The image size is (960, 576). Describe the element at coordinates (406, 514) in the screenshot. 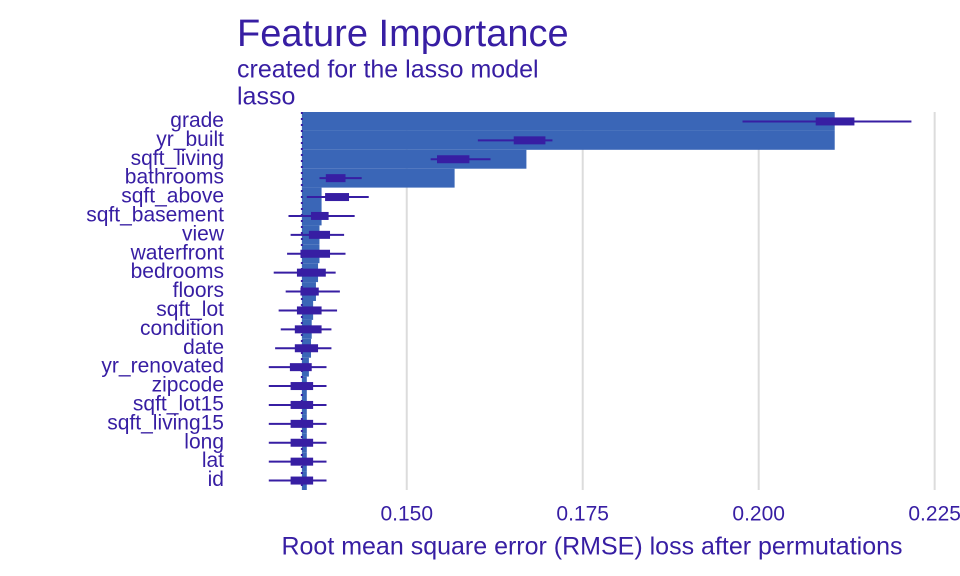

I see `x-tick-label: 0.150` at that location.